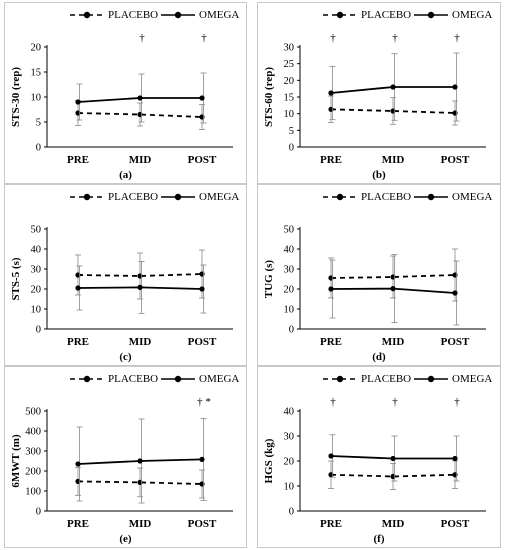 This screenshot has height=550, width=505. I want to click on y-axis-label: 6MWT (m), so click(16, 461).